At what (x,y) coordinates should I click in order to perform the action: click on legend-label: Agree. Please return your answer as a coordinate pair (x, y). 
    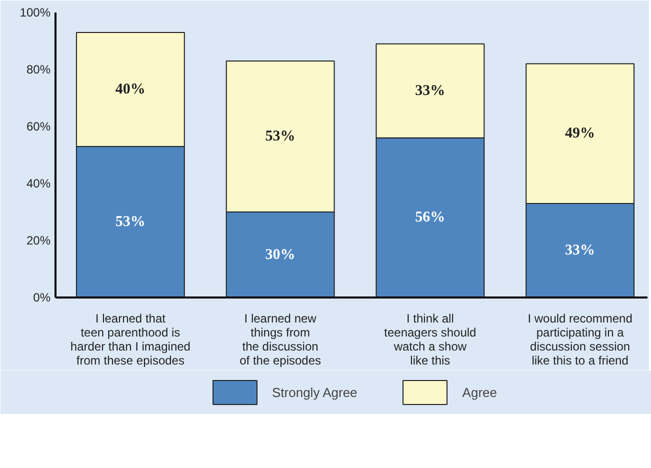
    Looking at the image, I should click on (479, 392).